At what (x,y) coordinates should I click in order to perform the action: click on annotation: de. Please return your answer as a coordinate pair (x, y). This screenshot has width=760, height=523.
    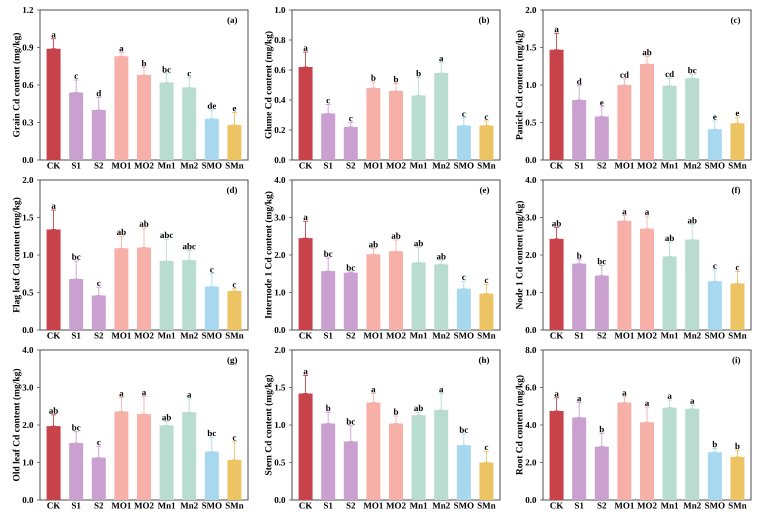
    Looking at the image, I should click on (212, 105).